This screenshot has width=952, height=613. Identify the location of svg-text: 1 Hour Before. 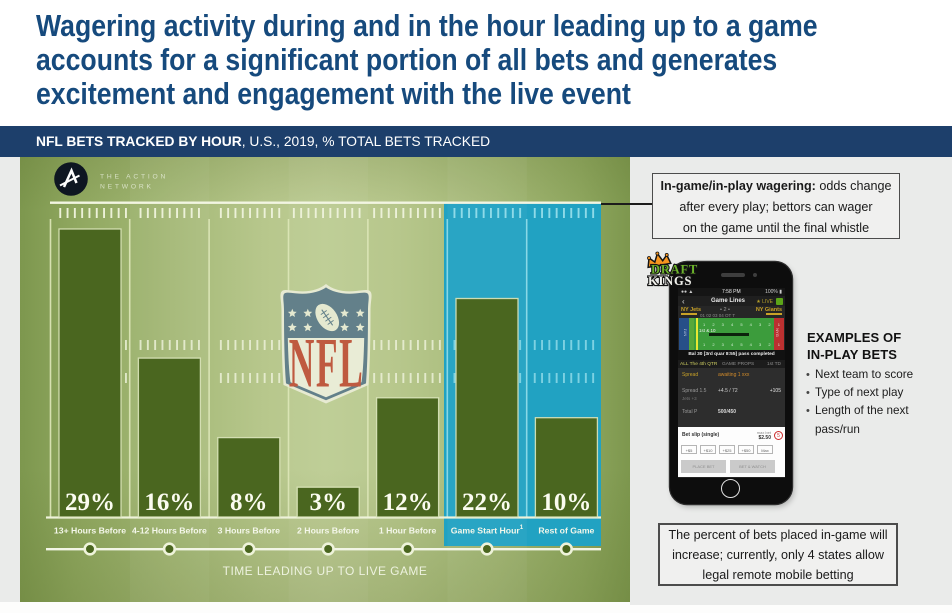
(408, 530).